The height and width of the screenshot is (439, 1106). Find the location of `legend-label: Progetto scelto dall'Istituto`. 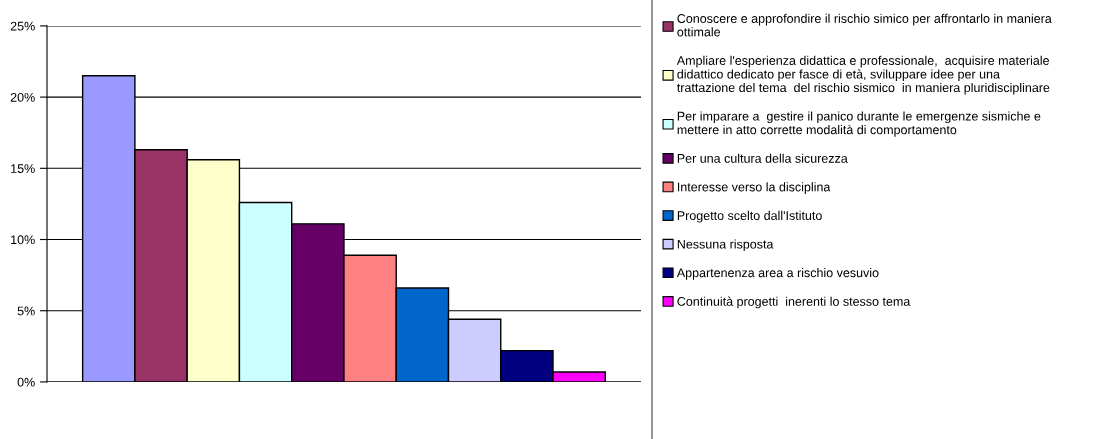

legend-label: Progetto scelto dall'Istituto is located at coordinates (749, 216).